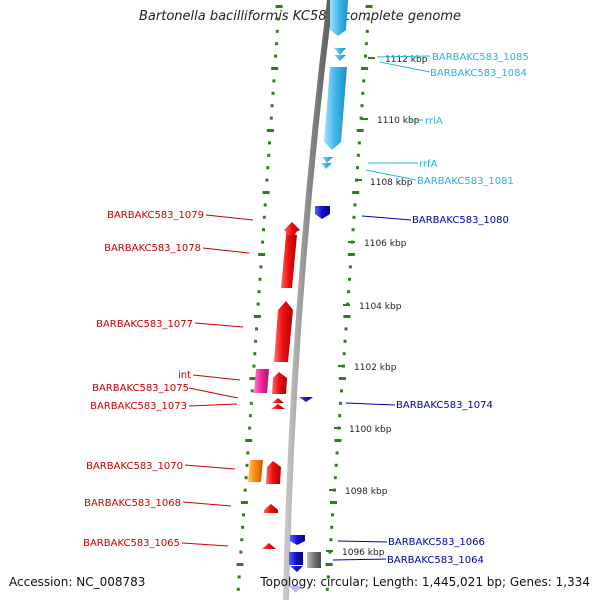 The width and height of the screenshot is (600, 600). What do you see at coordinates (77, 582) in the screenshot?
I see `accession-text: Accession: NC_008783` at bounding box center [77, 582].